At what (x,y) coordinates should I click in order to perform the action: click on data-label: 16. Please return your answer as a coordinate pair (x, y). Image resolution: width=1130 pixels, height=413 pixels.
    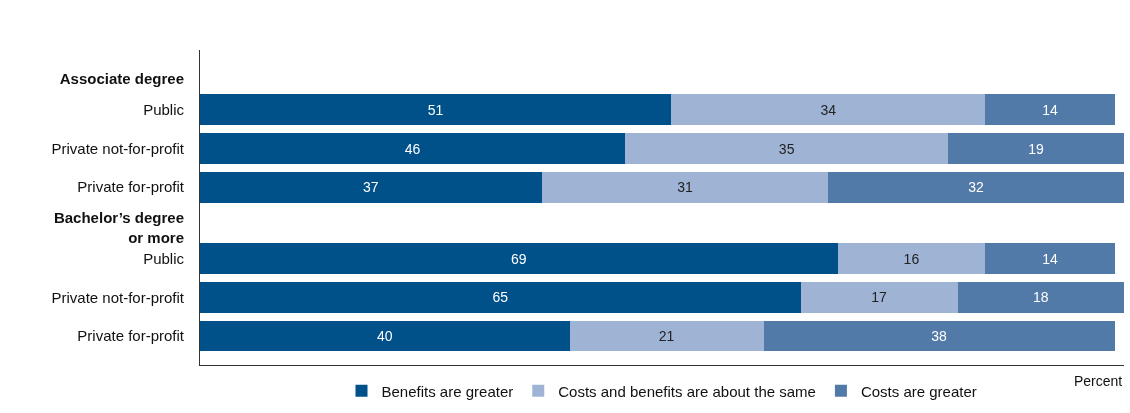
    Looking at the image, I should click on (911, 258).